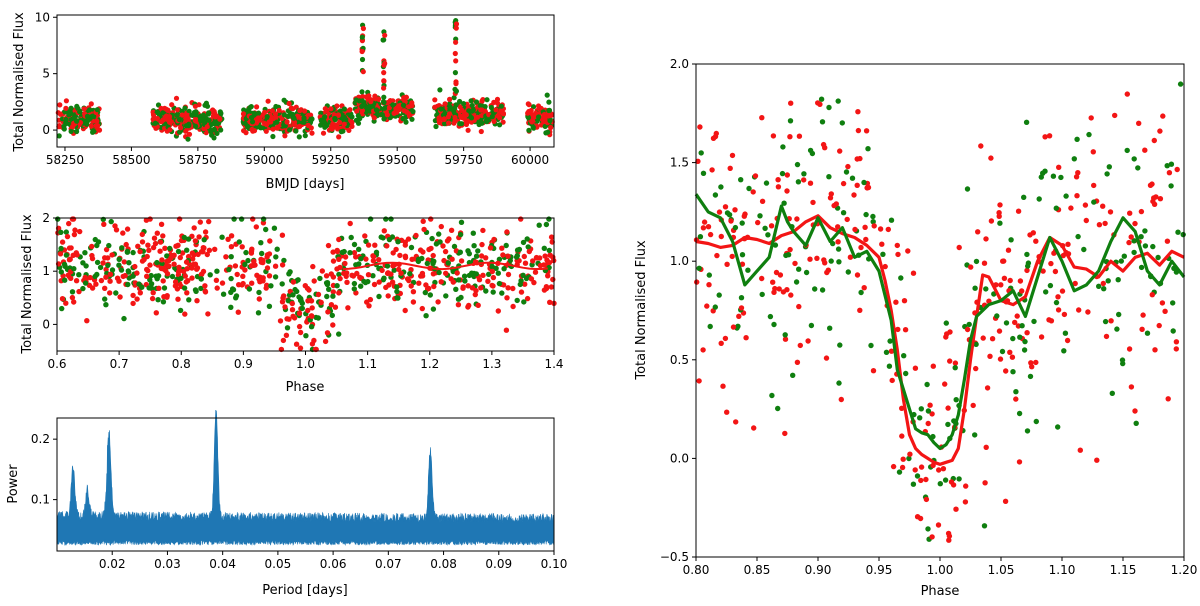  I want to click on phase-zoom-ytick-label: 1.0, so click(679, 261).